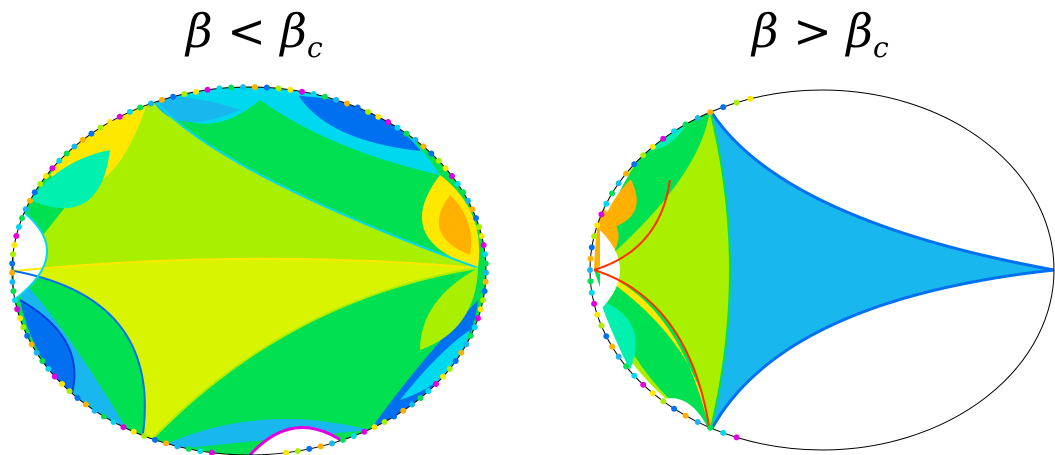 This screenshot has width=1055, height=455. Describe the element at coordinates (77, 361) in the screenshot. I see `lower-left-blue` at that location.